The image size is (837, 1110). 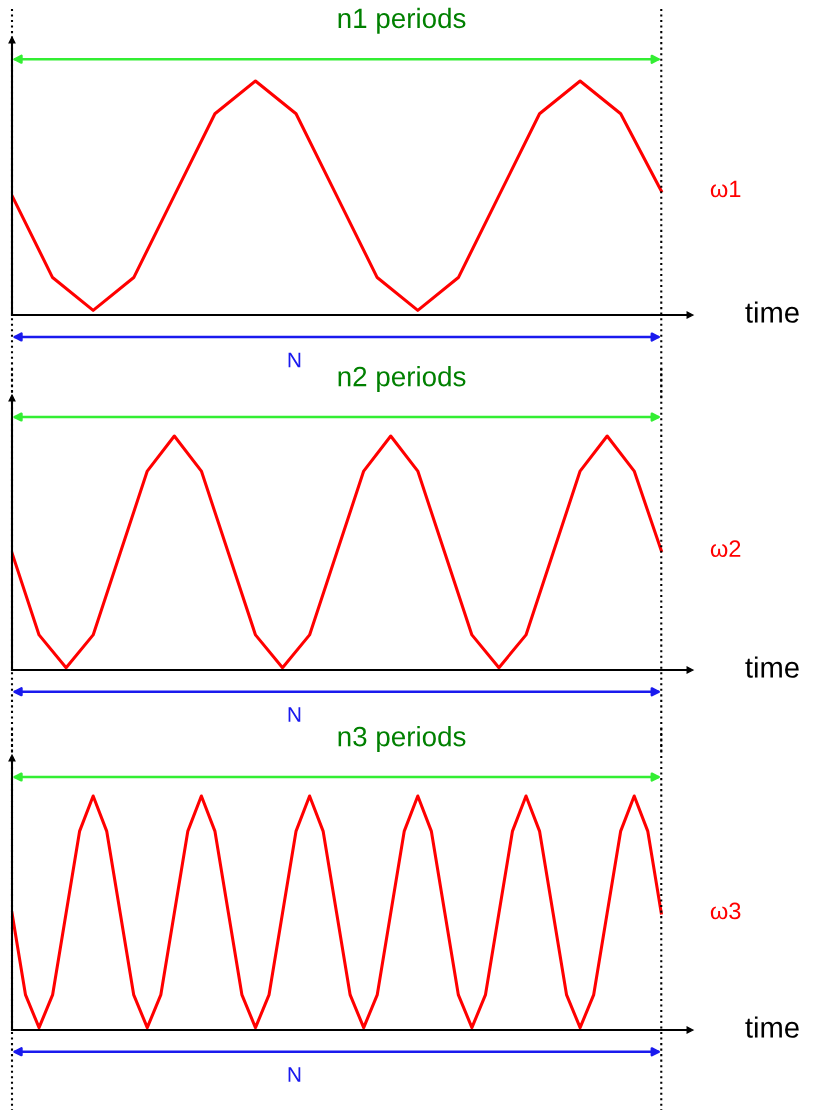 I want to click on text: ω1, so click(x=725, y=189).